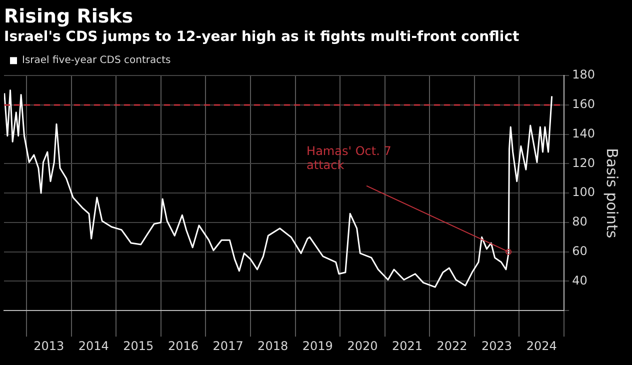  I want to click on y-tick-label: 80, so click(580, 221).